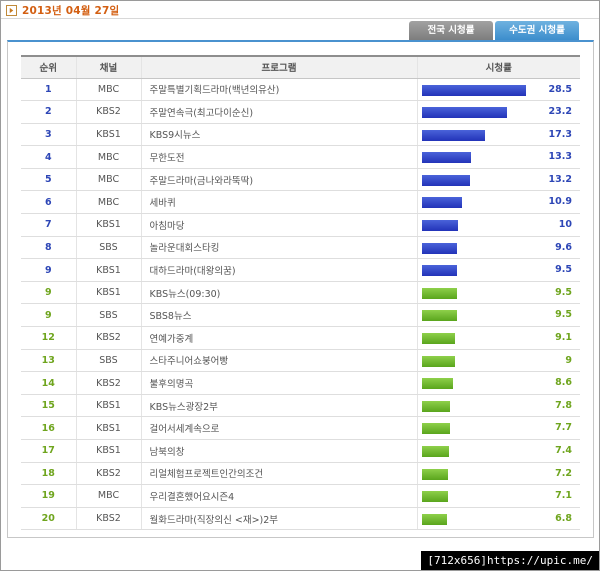 Image resolution: width=600 pixels, height=571 pixels. Describe the element at coordinates (48, 428) in the screenshot. I see `rank-cell: 16` at that location.